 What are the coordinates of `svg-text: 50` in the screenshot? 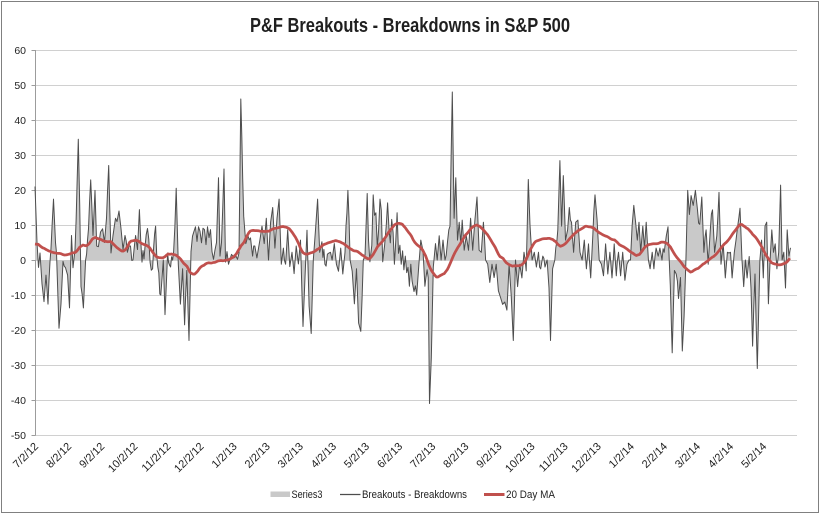 It's located at (20, 86).